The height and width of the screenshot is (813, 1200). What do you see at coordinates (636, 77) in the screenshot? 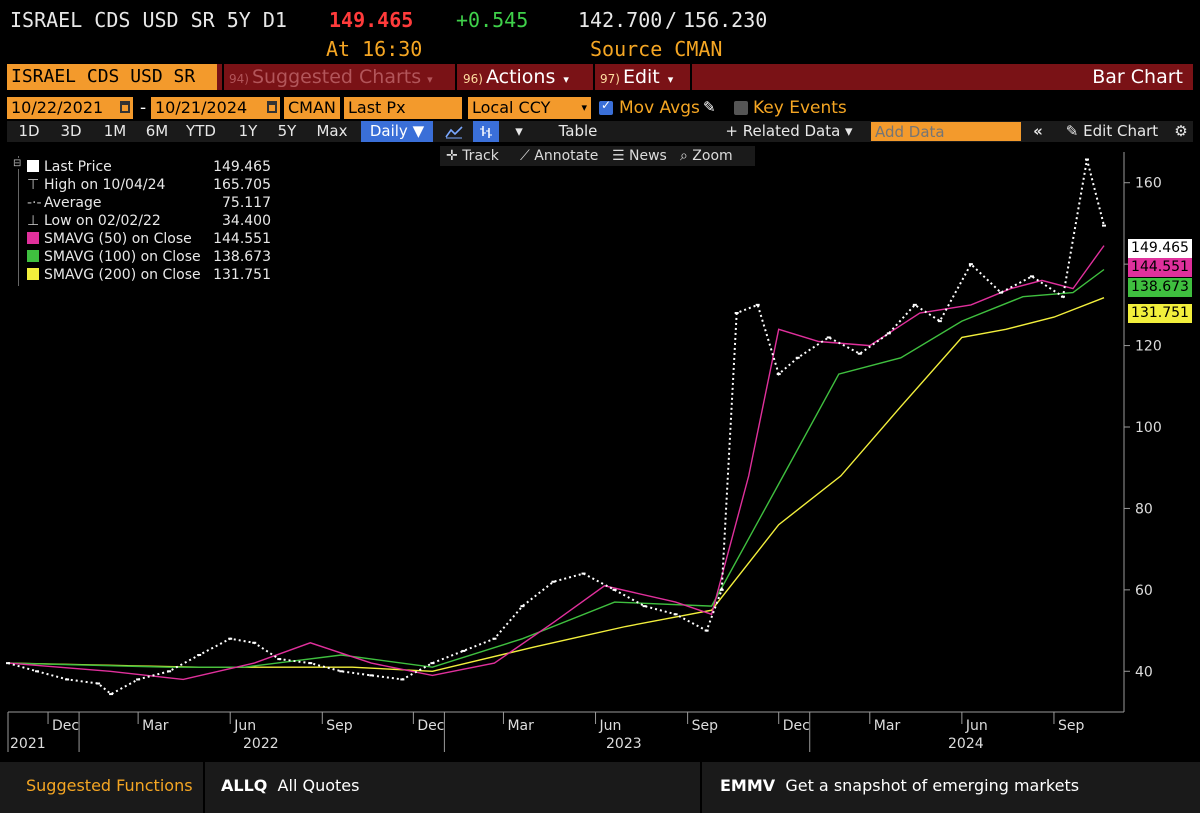
I see `edit-menu: 97) Edit ▾` at bounding box center [636, 77].